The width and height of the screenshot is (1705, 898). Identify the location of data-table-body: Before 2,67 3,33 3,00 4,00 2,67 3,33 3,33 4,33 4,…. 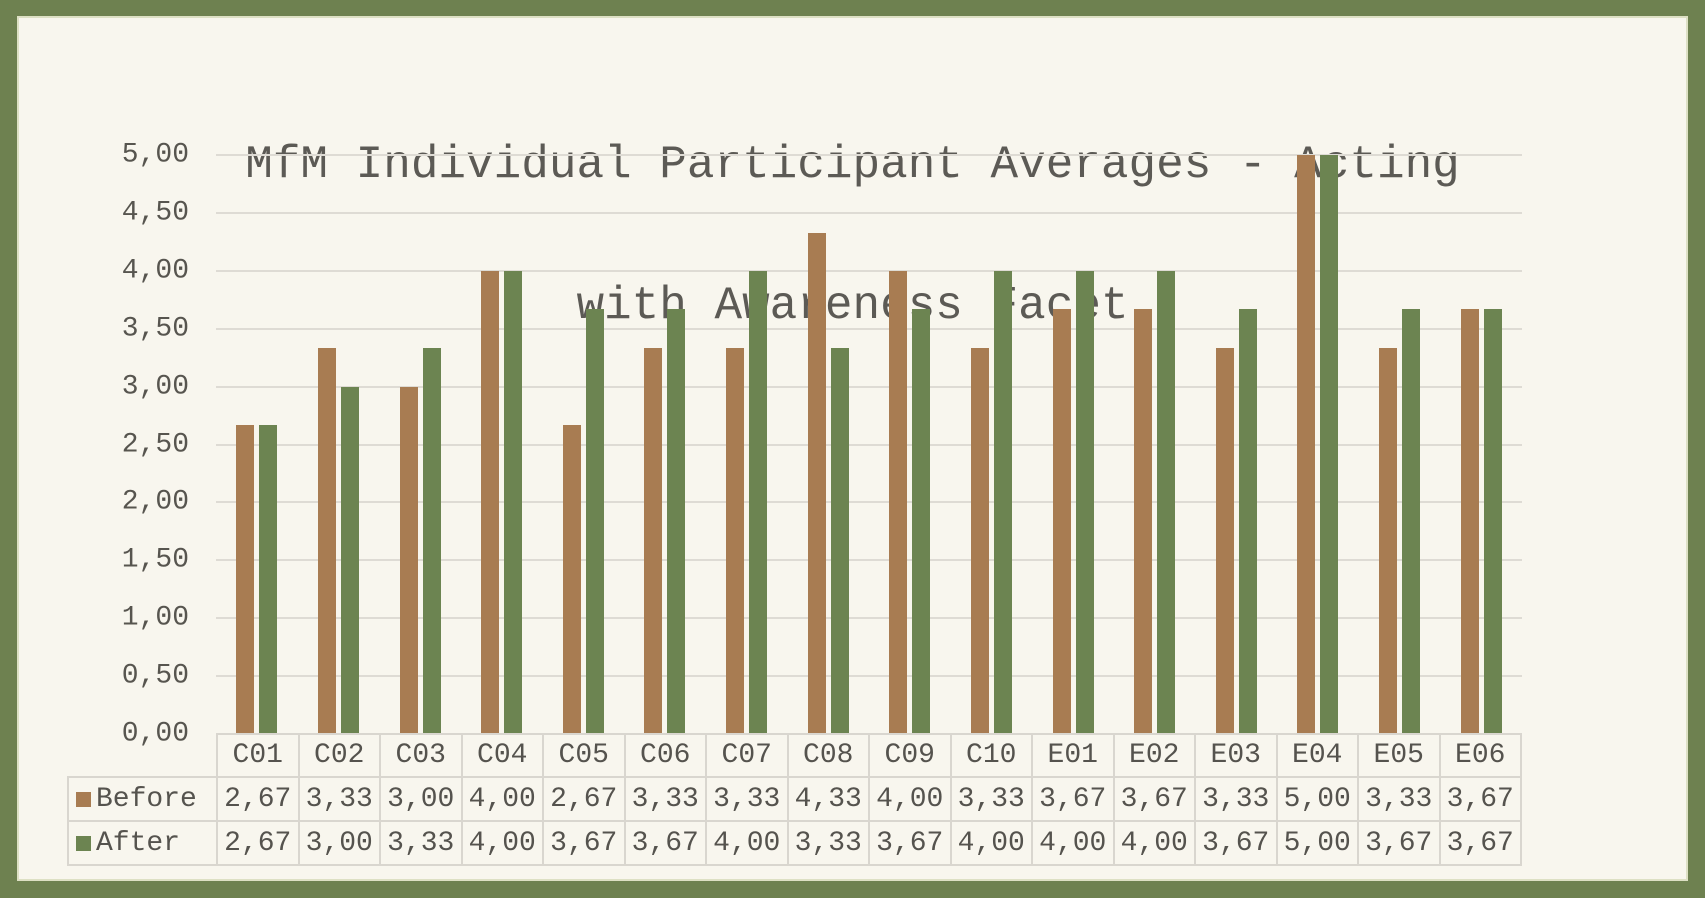
(794, 821).